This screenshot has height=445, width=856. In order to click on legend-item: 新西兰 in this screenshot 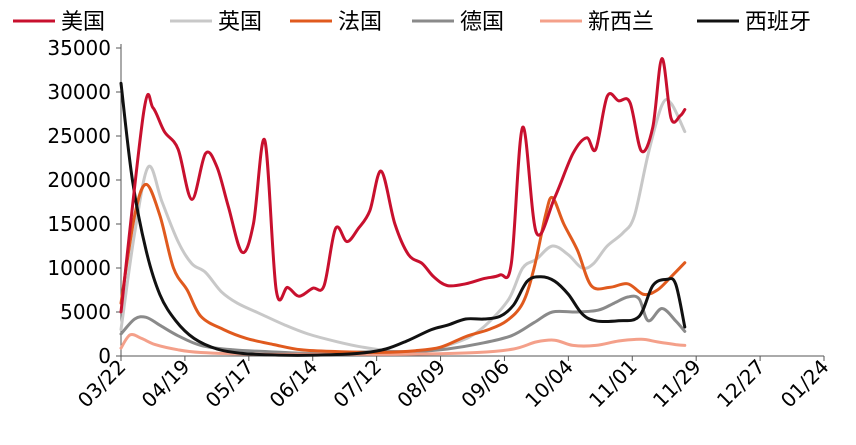, I will do `click(597, 22)`.